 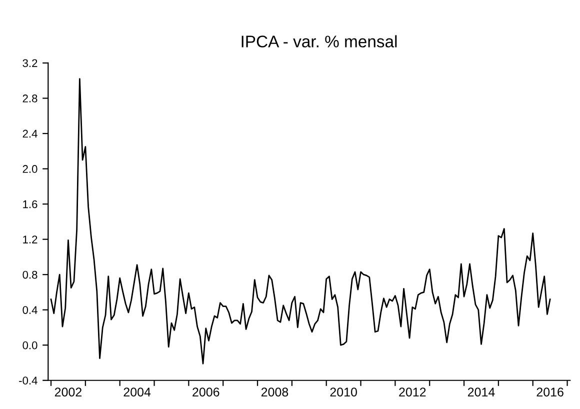 I want to click on x-tick-label: 2004, so click(x=137, y=392).